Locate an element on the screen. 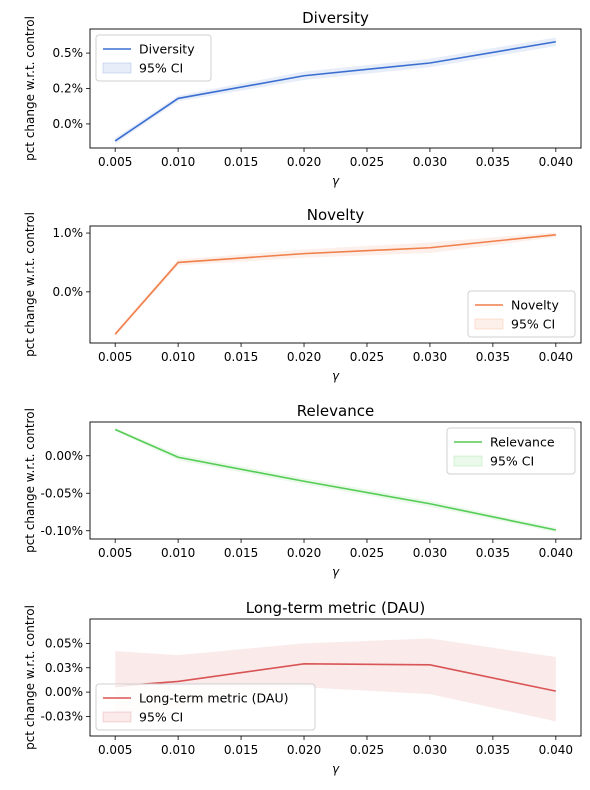 The width and height of the screenshot is (590, 790). y-tick-label: 0.5% is located at coordinates (68, 53).